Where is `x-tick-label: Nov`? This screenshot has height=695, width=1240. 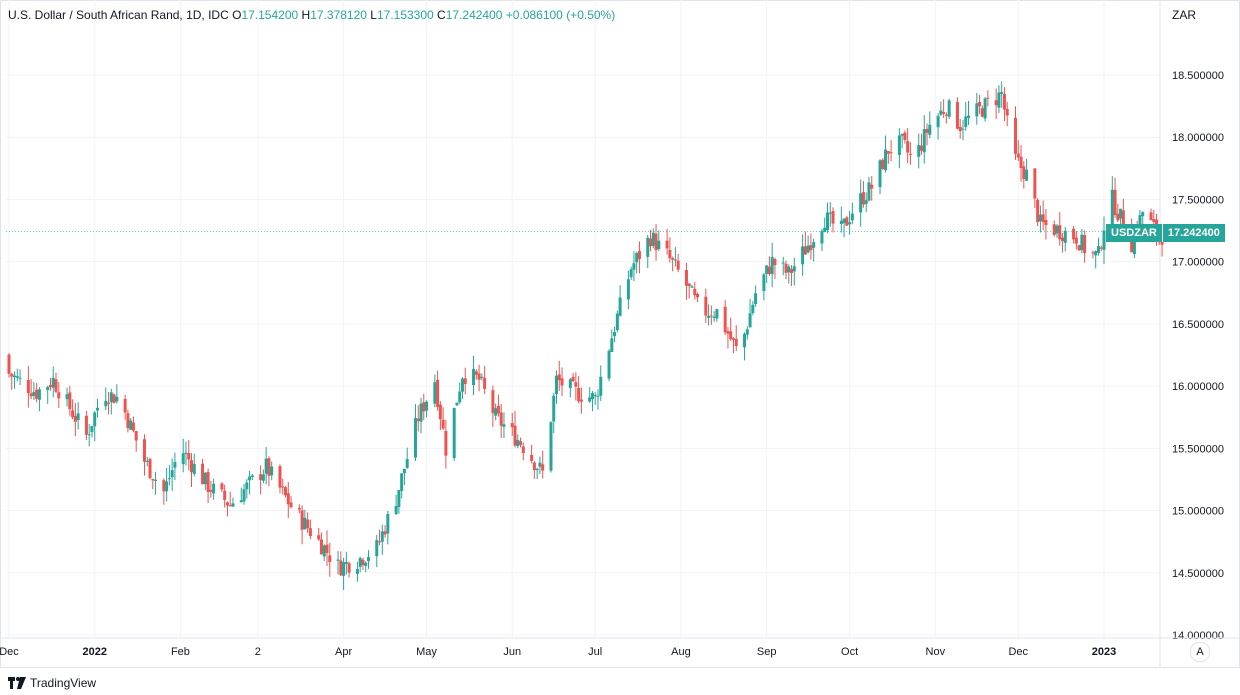
x-tick-label: Nov is located at coordinates (936, 652).